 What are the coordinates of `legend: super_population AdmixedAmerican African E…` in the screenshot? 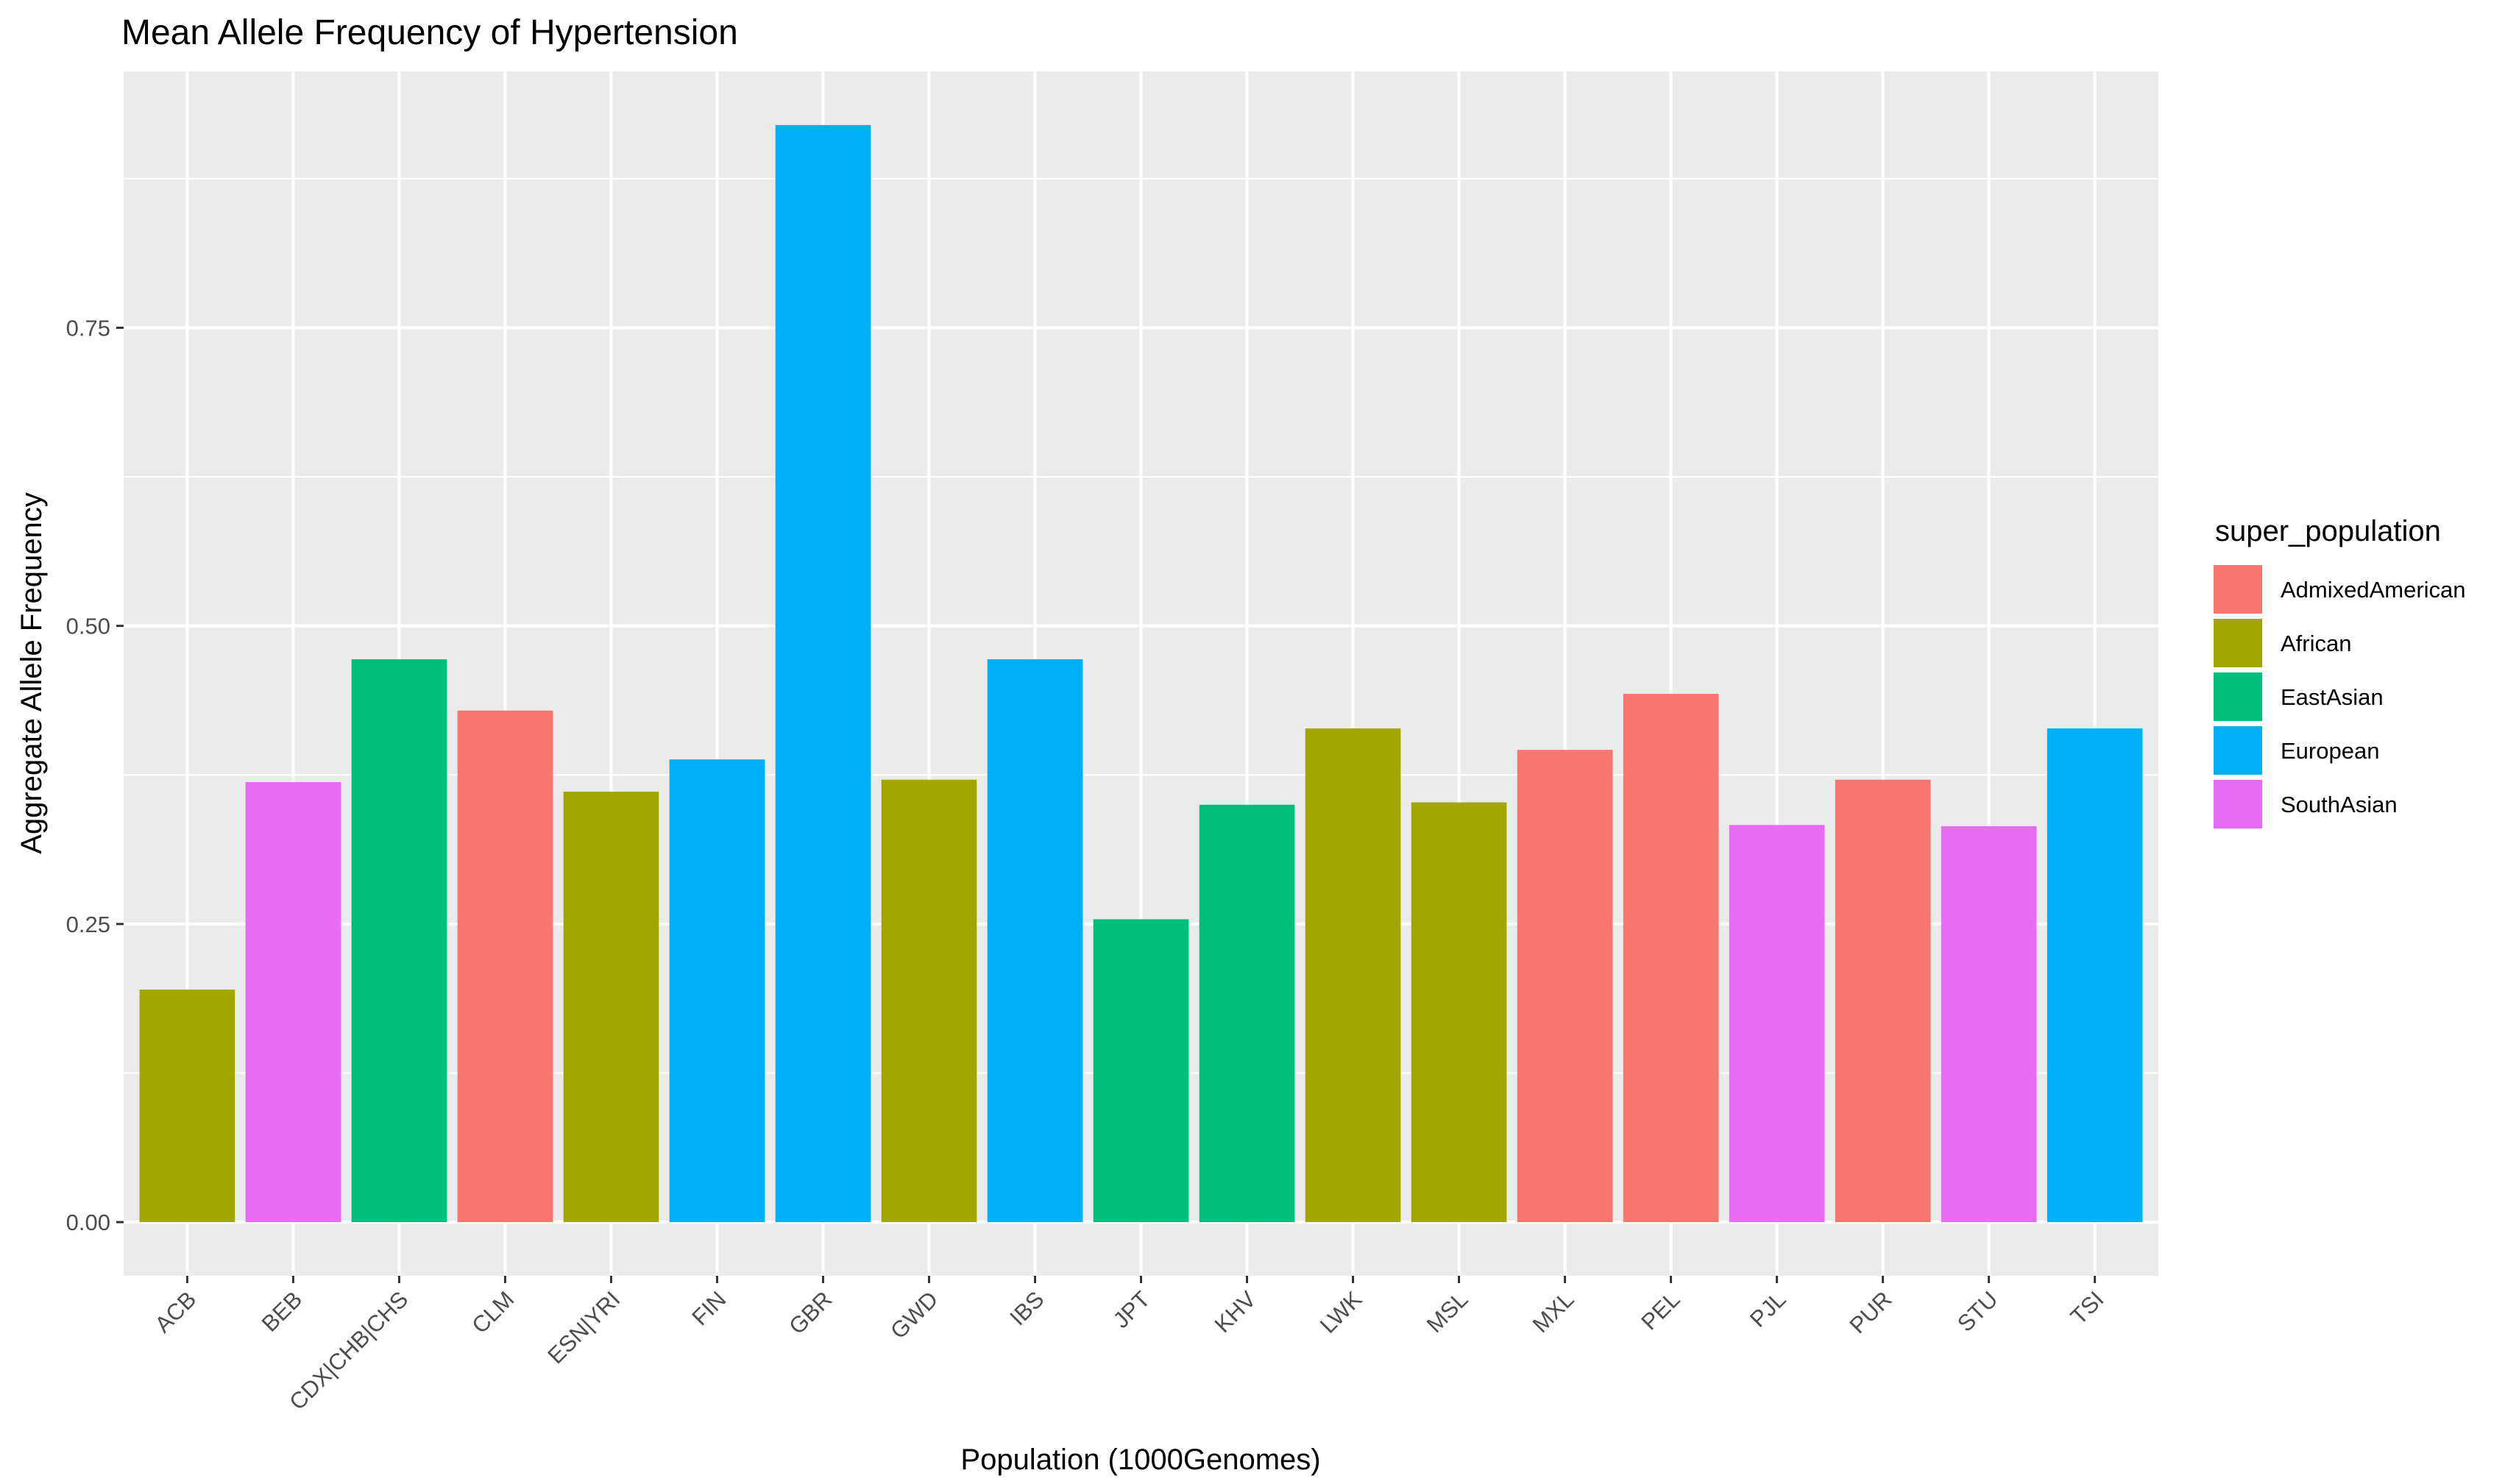 It's located at (2340, 671).